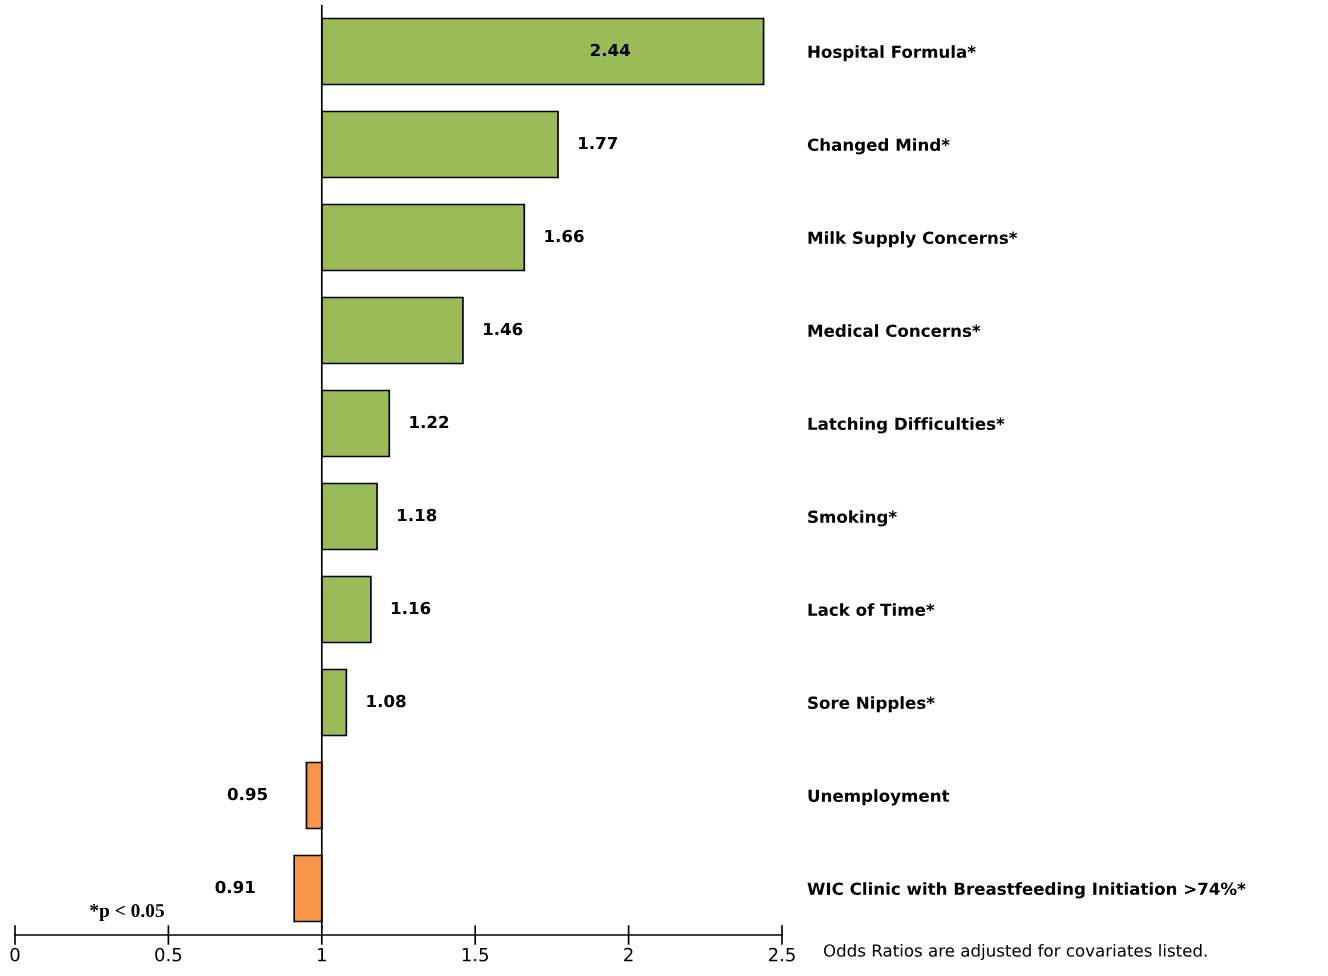 The image size is (1328, 976). What do you see at coordinates (871, 704) in the screenshot?
I see `y-tick-label: Sore Nipples*` at bounding box center [871, 704].